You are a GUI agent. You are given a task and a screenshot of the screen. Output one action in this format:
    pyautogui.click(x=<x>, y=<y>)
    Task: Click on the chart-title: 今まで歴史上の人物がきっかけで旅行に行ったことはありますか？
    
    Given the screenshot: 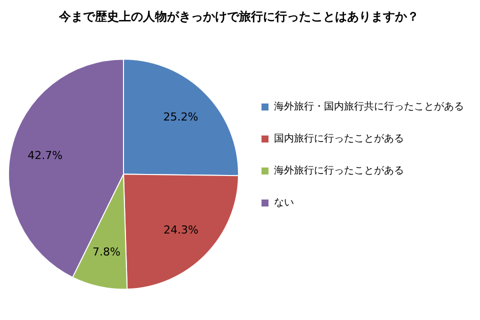 What is the action you would take?
    pyautogui.click(x=238, y=16)
    